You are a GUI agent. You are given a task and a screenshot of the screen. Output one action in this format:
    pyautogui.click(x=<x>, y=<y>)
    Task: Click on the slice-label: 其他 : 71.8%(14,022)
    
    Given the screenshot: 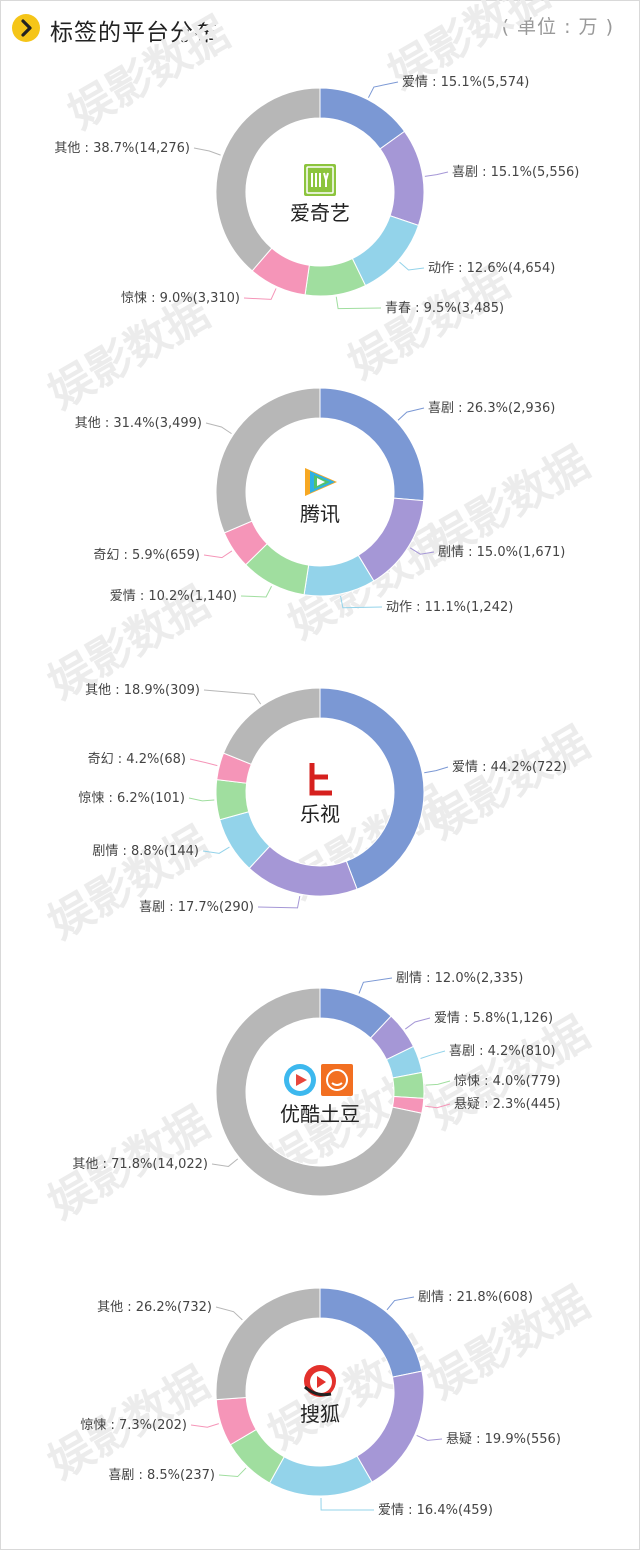 What is the action you would take?
    pyautogui.click(x=140, y=1164)
    